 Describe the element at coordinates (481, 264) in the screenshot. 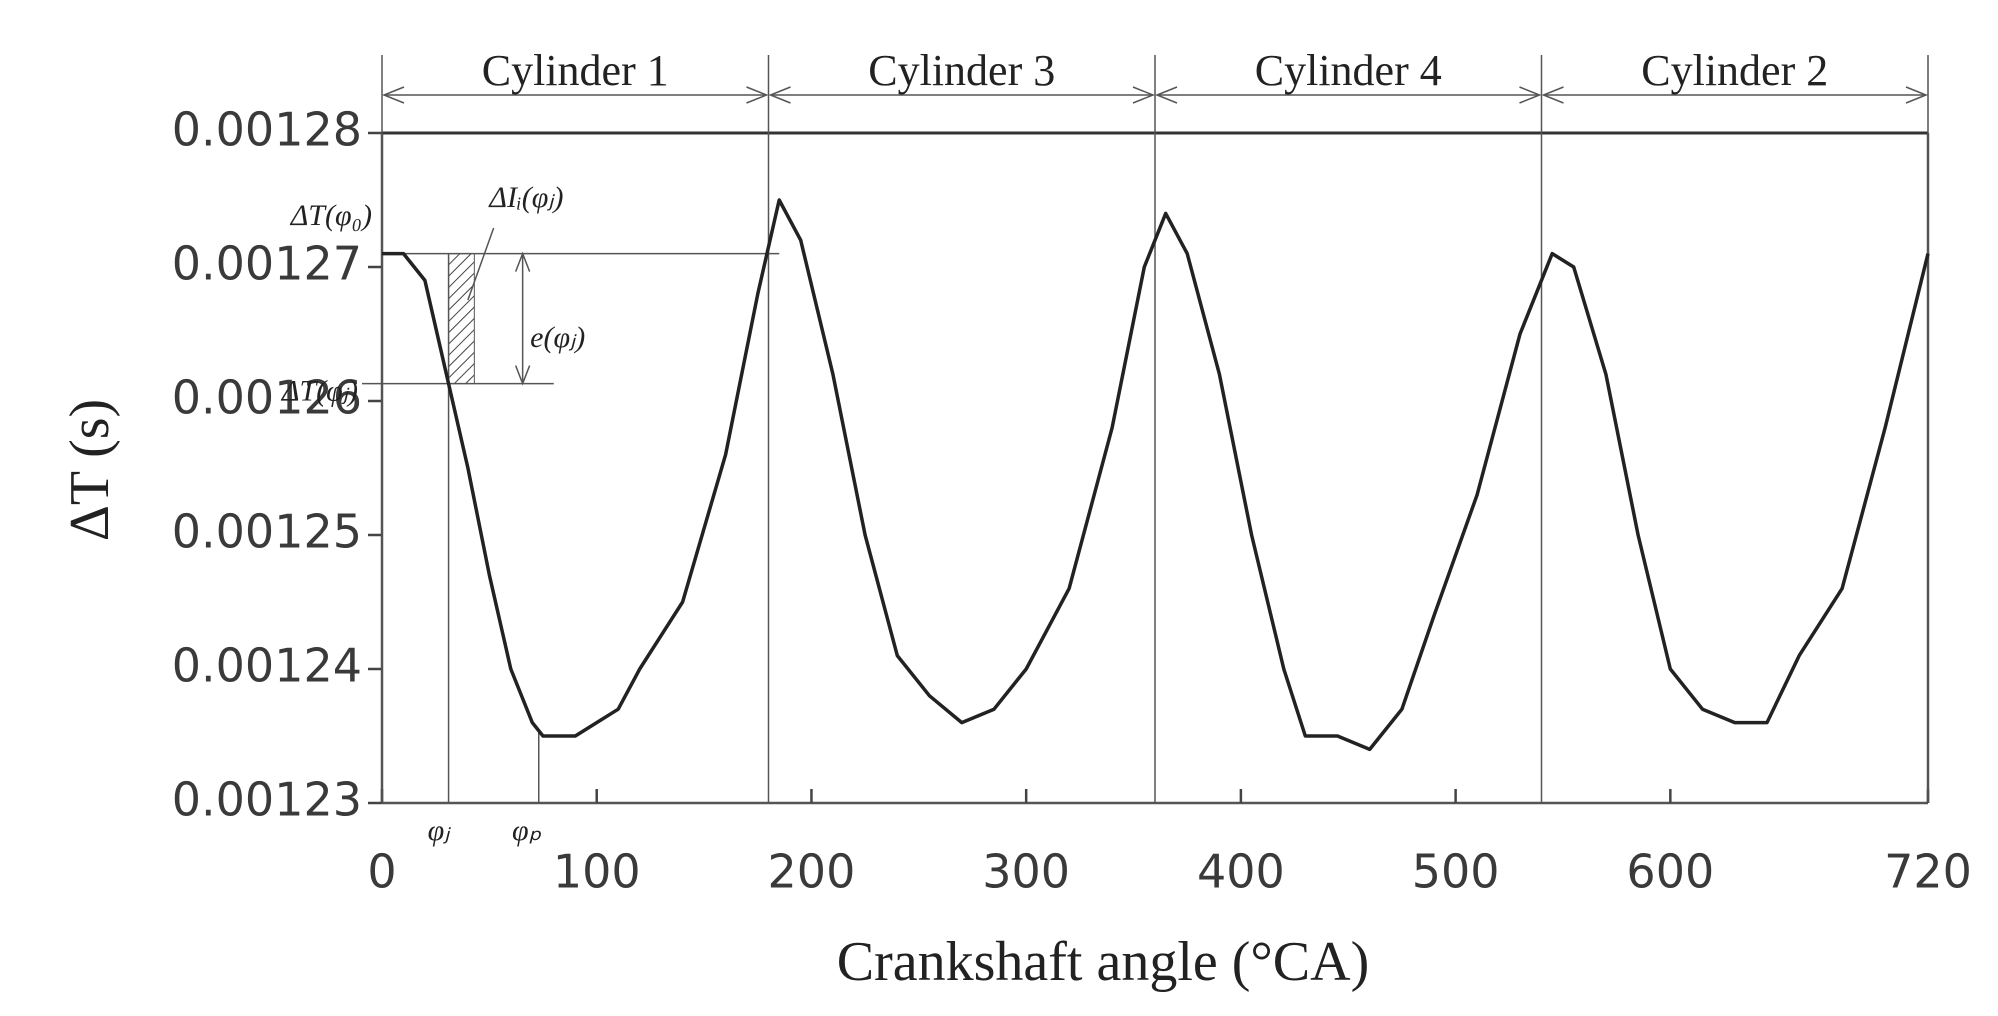

I see `leader` at that location.